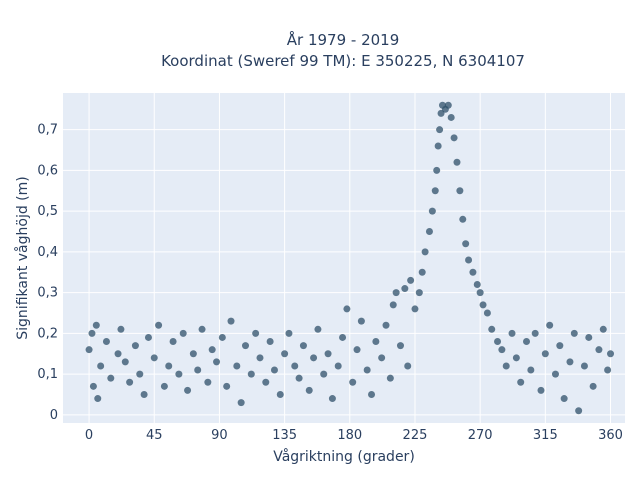  What do you see at coordinates (89, 435) in the screenshot?
I see `x-tick-label: 0` at bounding box center [89, 435].